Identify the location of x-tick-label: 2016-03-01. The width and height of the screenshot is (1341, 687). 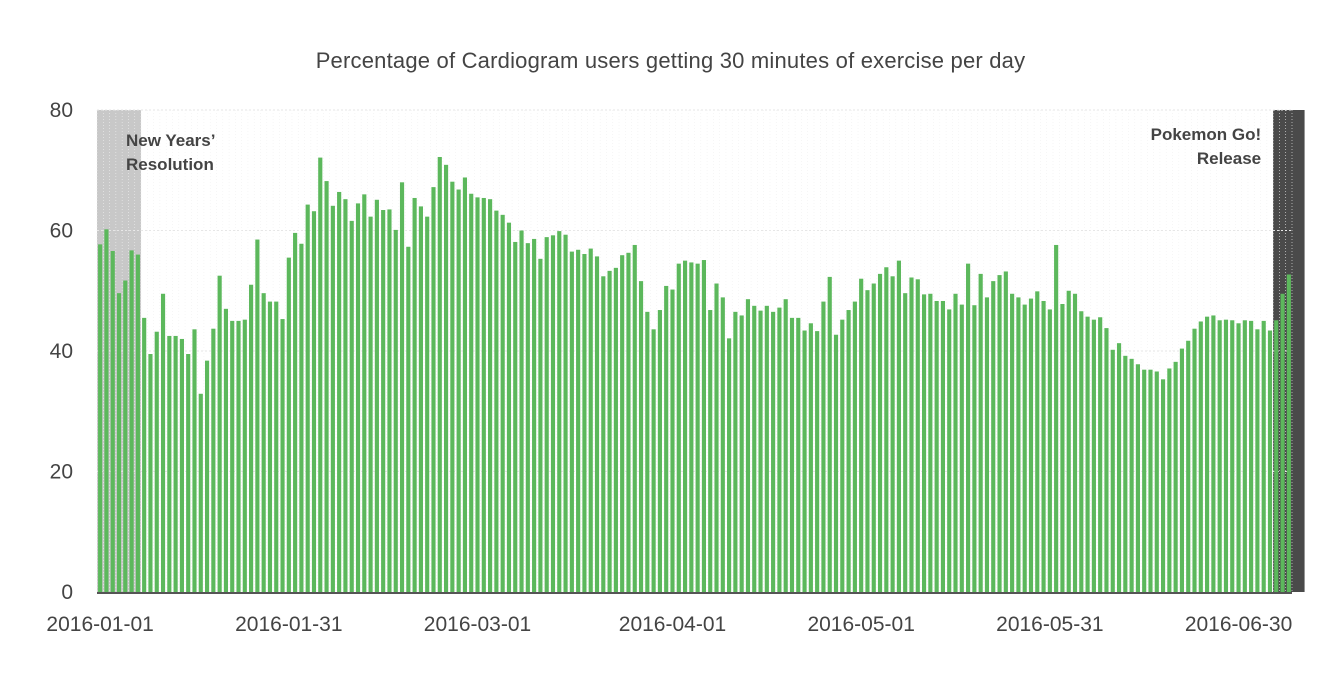
(477, 624).